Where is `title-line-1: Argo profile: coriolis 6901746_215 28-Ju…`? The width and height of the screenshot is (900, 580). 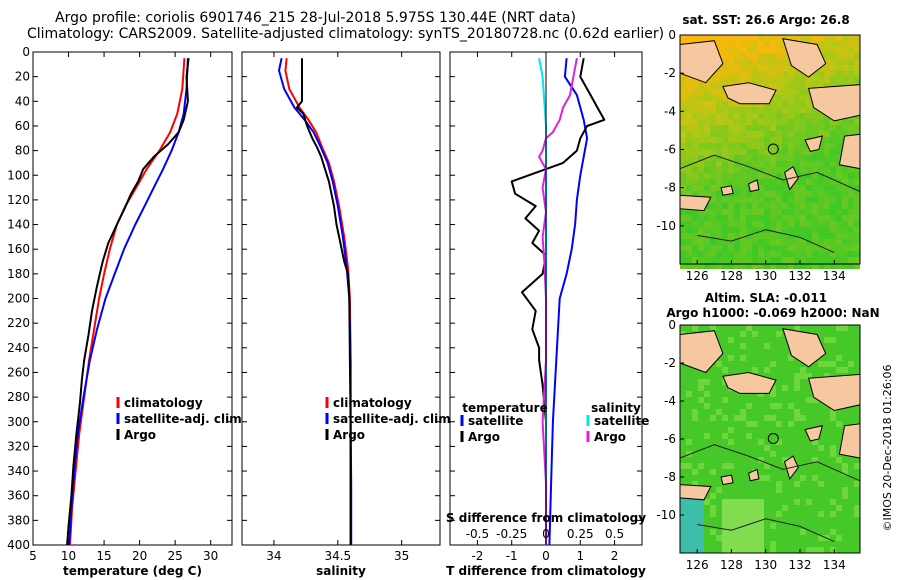
title-line-1: Argo profile: coriolis 6901746_215 28-Ju… is located at coordinates (315, 18).